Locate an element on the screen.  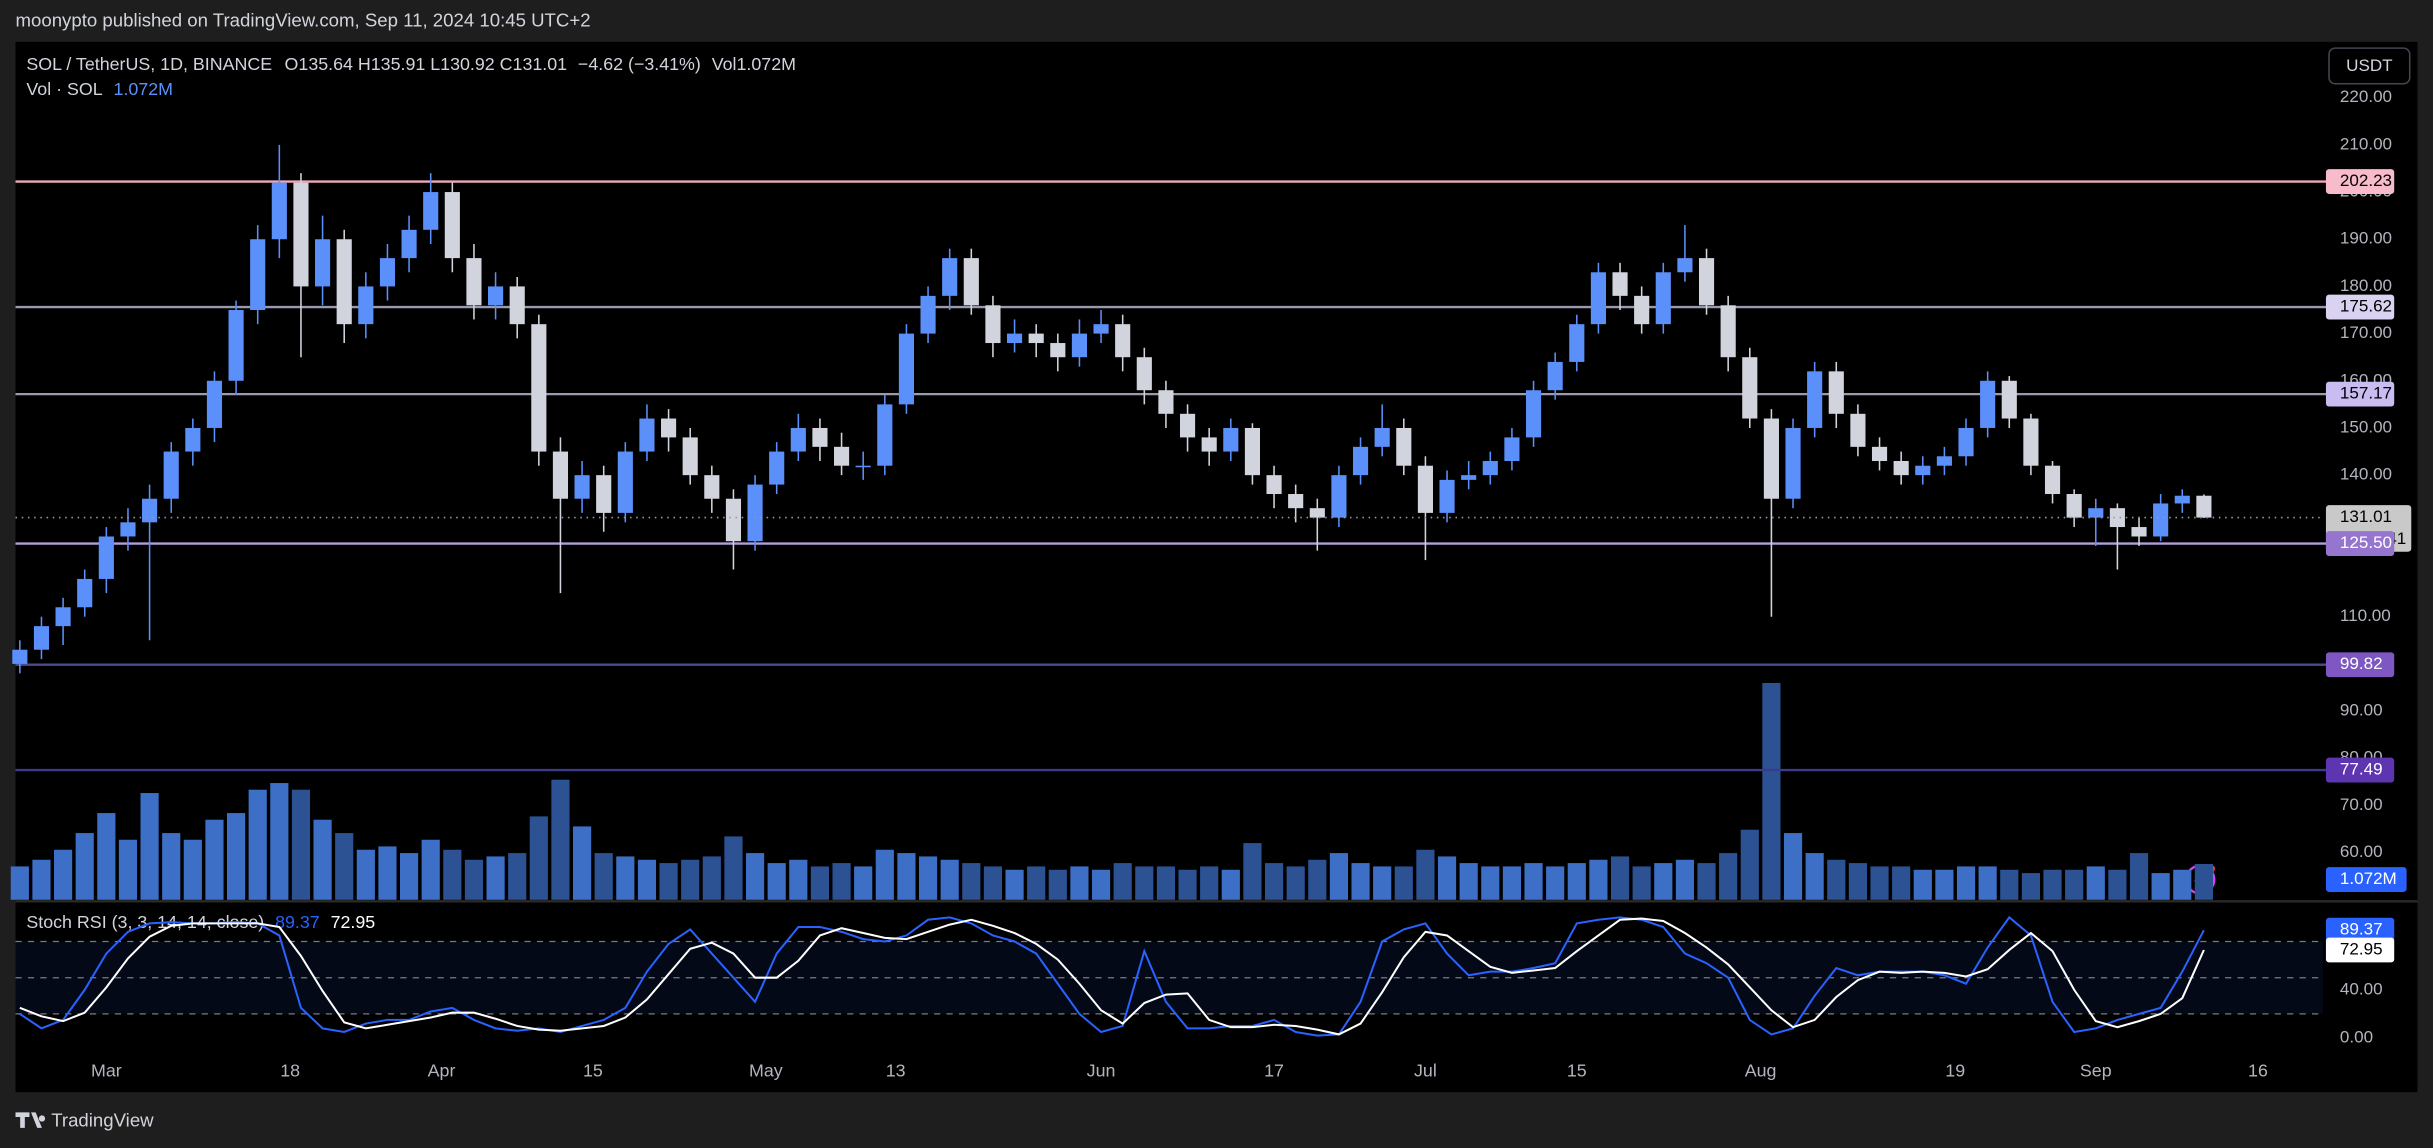
level-label: 125.50 is located at coordinates (2366, 542).